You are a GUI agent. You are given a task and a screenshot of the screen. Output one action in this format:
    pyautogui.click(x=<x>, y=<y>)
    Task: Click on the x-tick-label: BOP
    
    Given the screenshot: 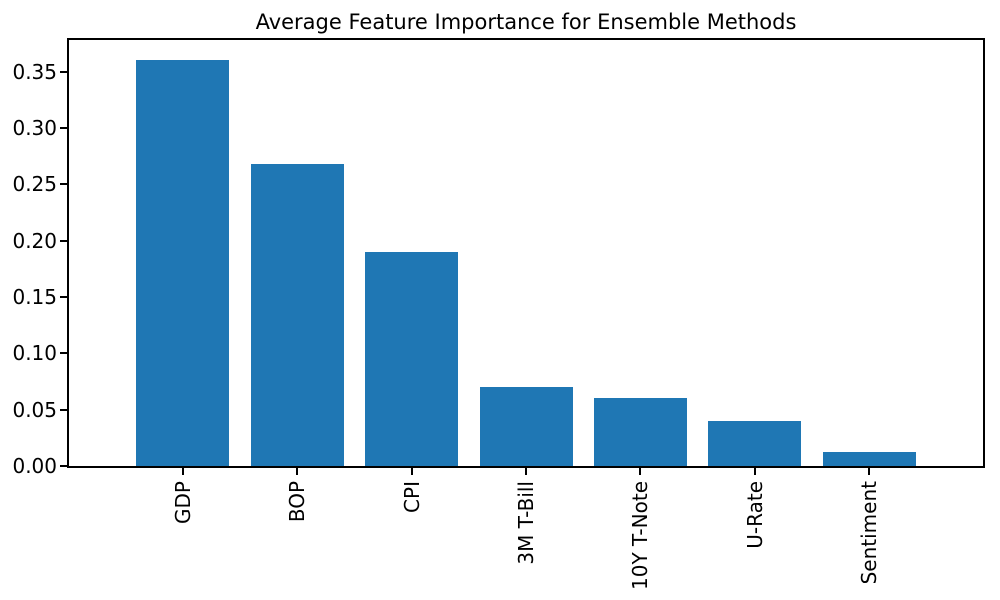 What is the action you would take?
    pyautogui.click(x=297, y=502)
    